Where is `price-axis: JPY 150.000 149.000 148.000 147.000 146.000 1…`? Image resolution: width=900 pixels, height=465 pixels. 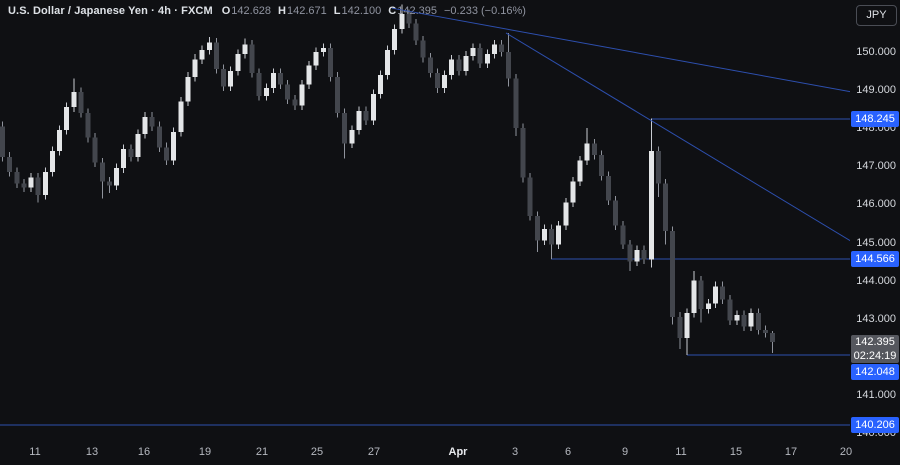
price-axis: JPY 150.000 149.000 148.000 147.000 146.000 1… is located at coordinates (875, 220).